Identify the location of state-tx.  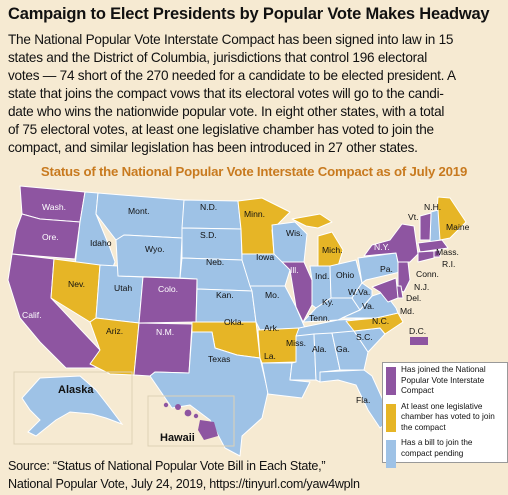
(209, 394).